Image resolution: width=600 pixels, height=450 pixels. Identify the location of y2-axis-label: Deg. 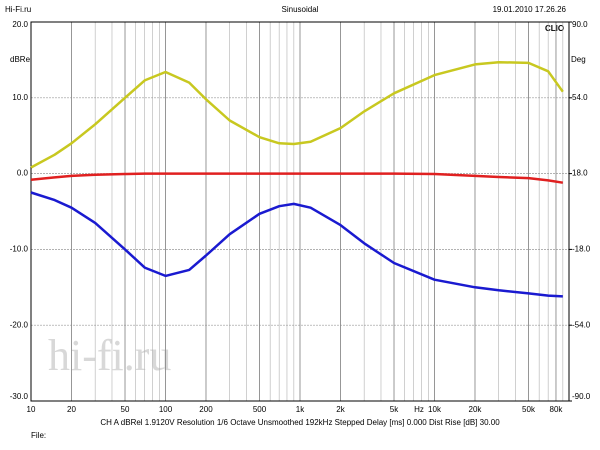
(578, 59).